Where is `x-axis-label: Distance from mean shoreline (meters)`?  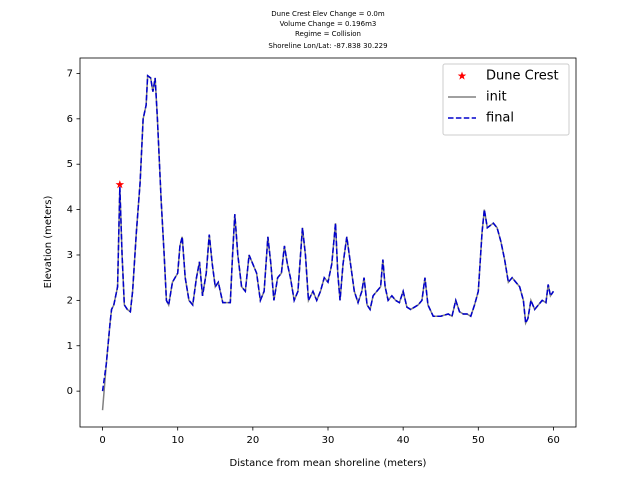
x-axis-label: Distance from mean shoreline (meters) is located at coordinates (328, 463).